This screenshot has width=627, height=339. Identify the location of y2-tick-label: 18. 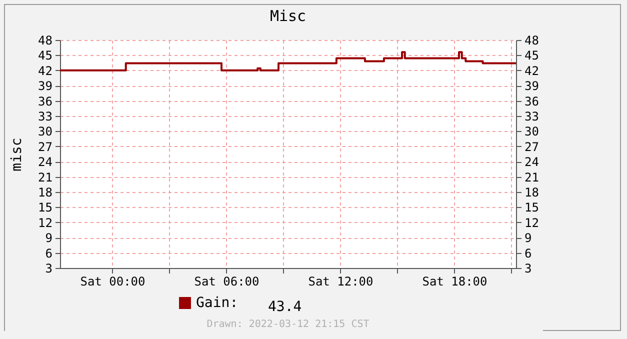
(531, 193).